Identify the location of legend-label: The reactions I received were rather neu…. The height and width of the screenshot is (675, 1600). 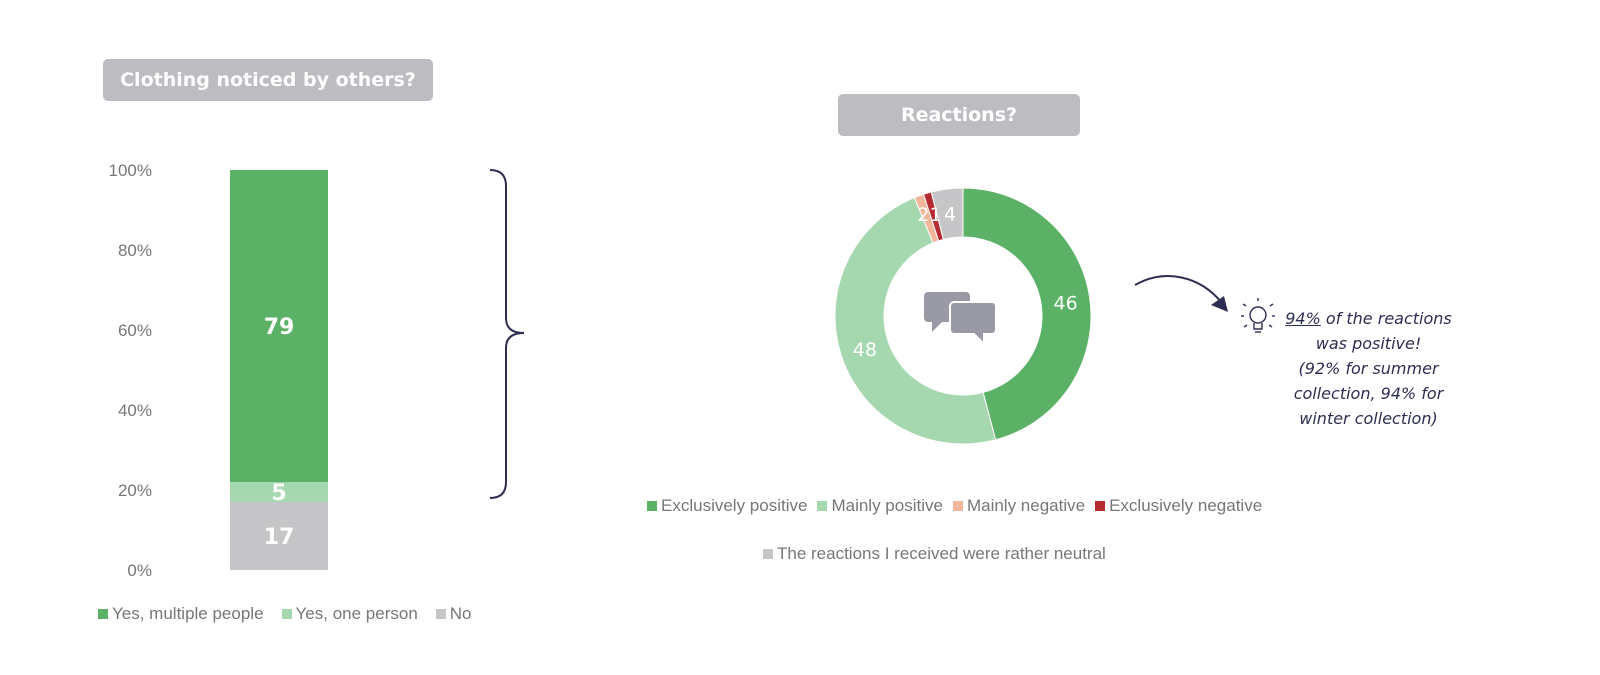
(941, 553).